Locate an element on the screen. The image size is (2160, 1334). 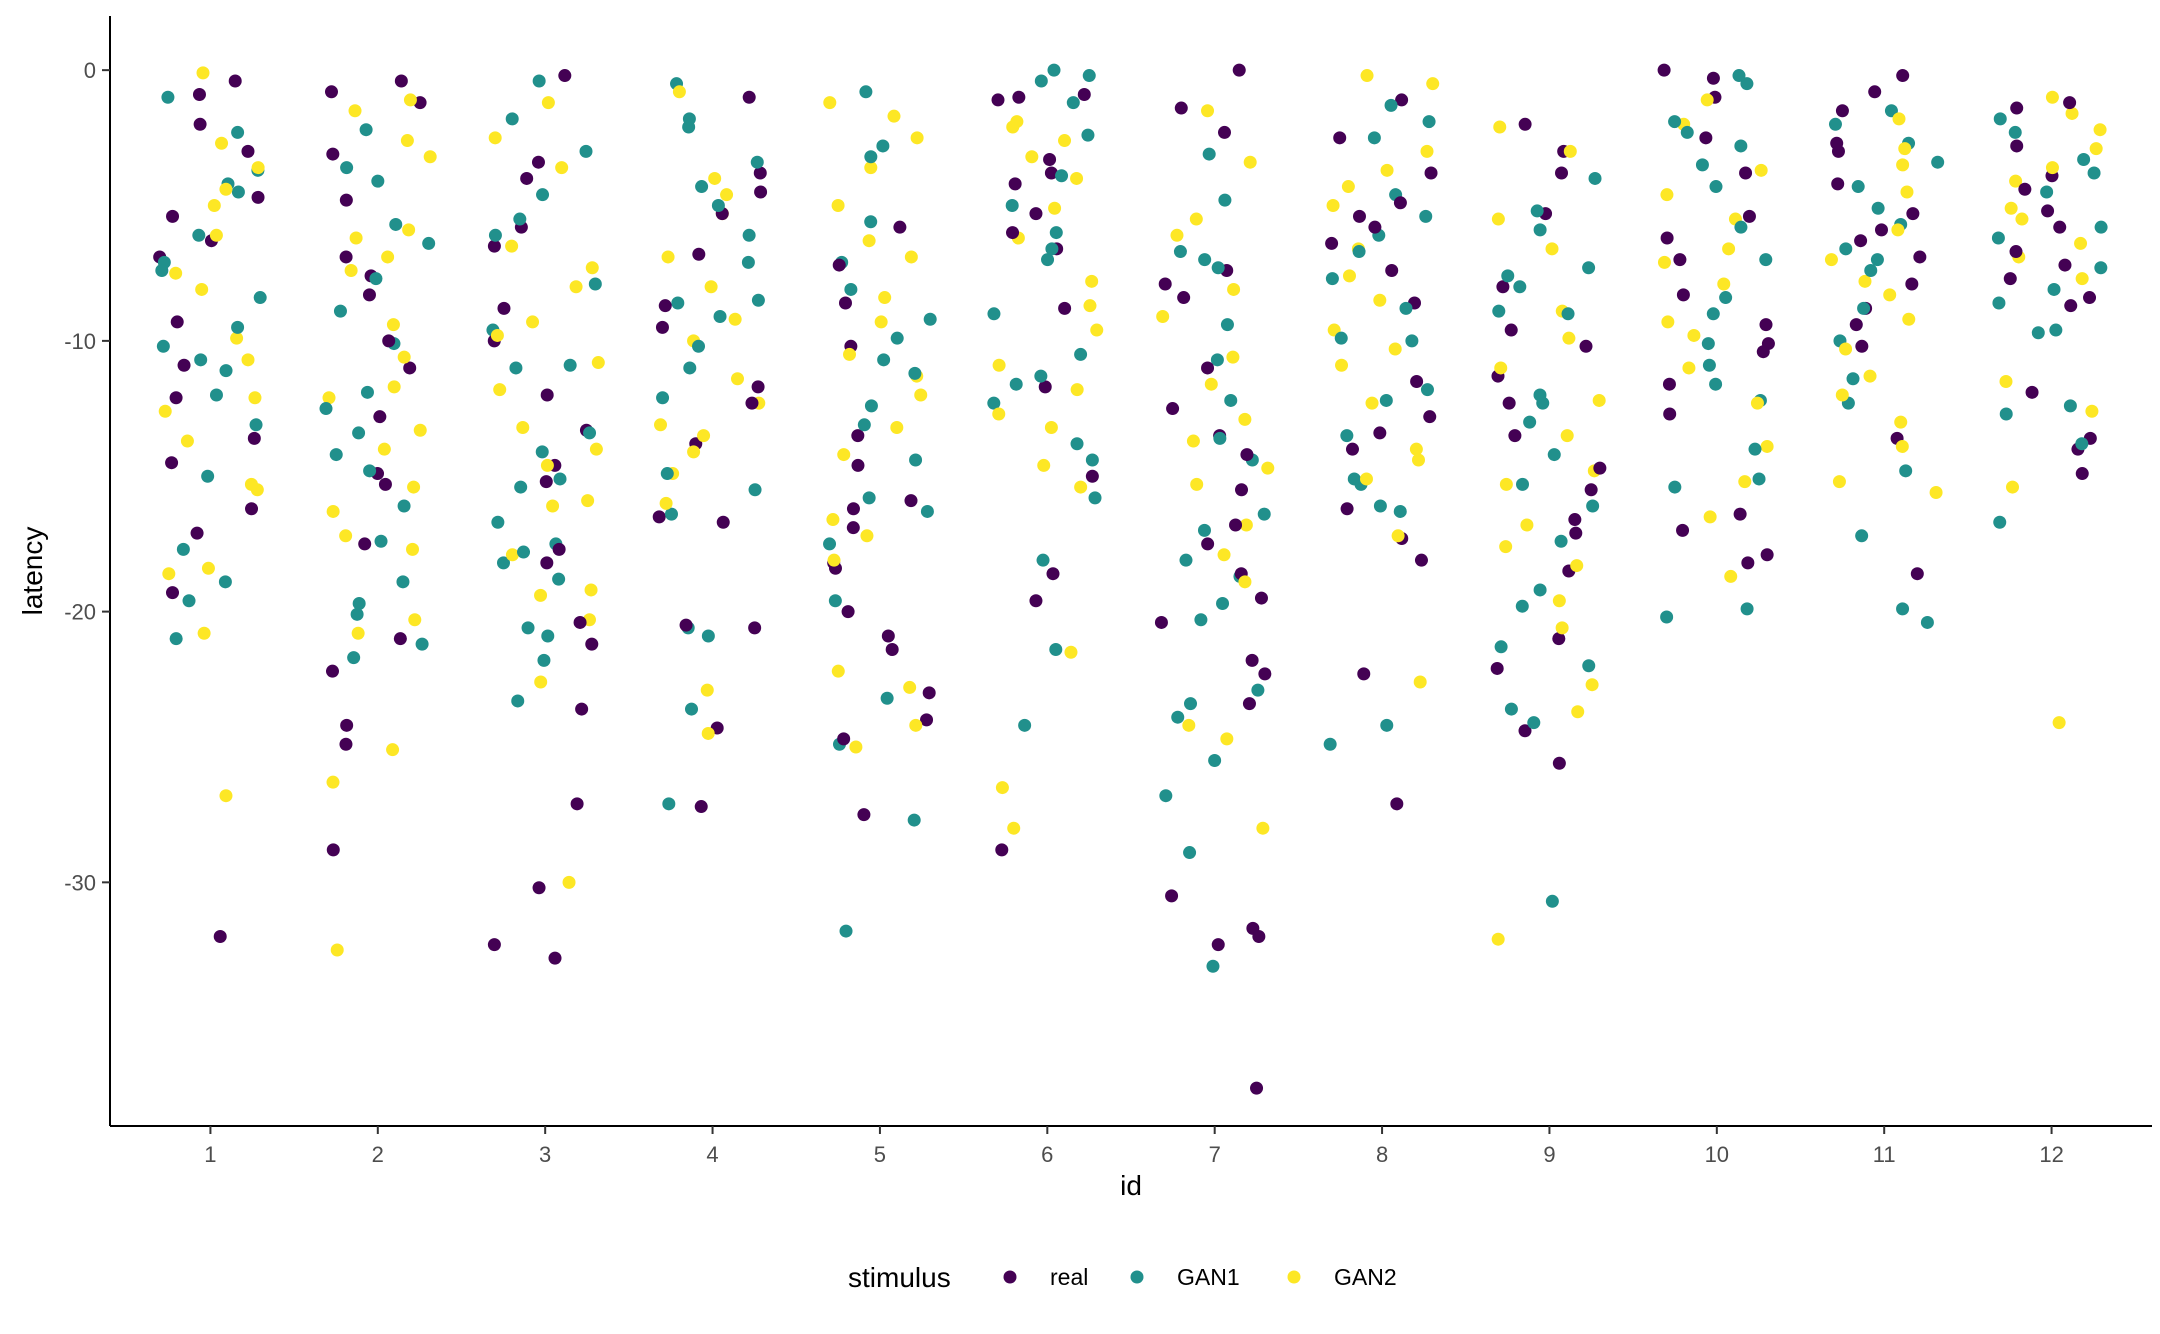
x-tick-label: 8 is located at coordinates (1382, 1154).